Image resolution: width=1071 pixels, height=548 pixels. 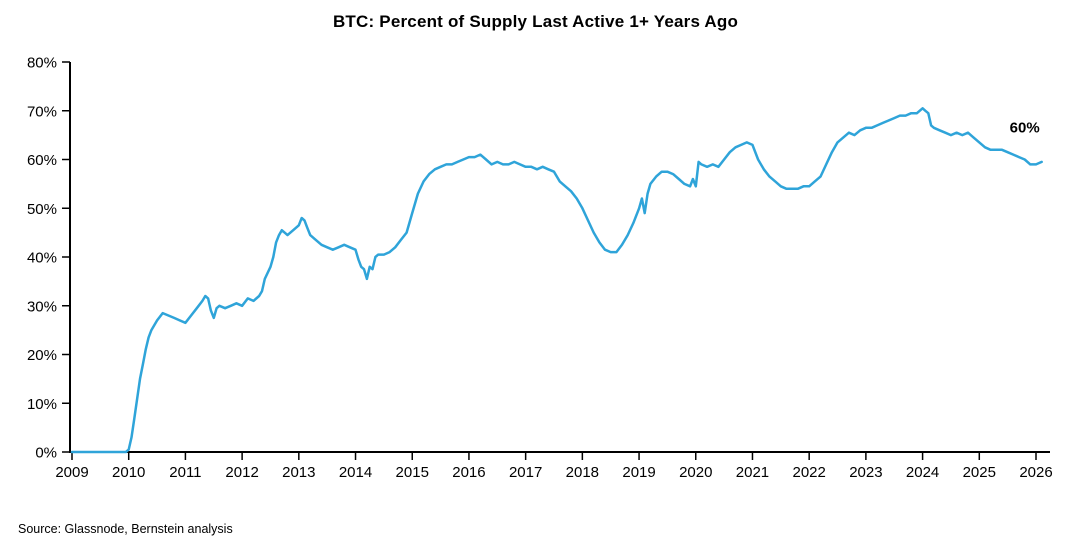 What do you see at coordinates (241, 472) in the screenshot?
I see `x-tick-label: 2012` at bounding box center [241, 472].